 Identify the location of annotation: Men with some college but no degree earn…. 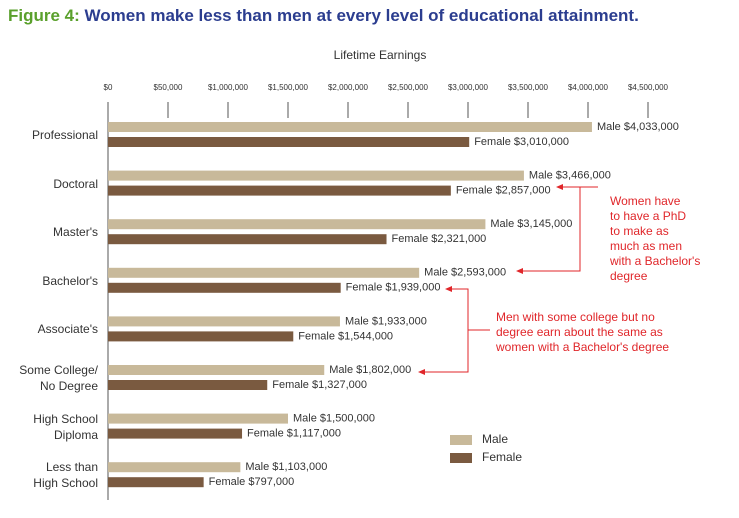
(583, 332).